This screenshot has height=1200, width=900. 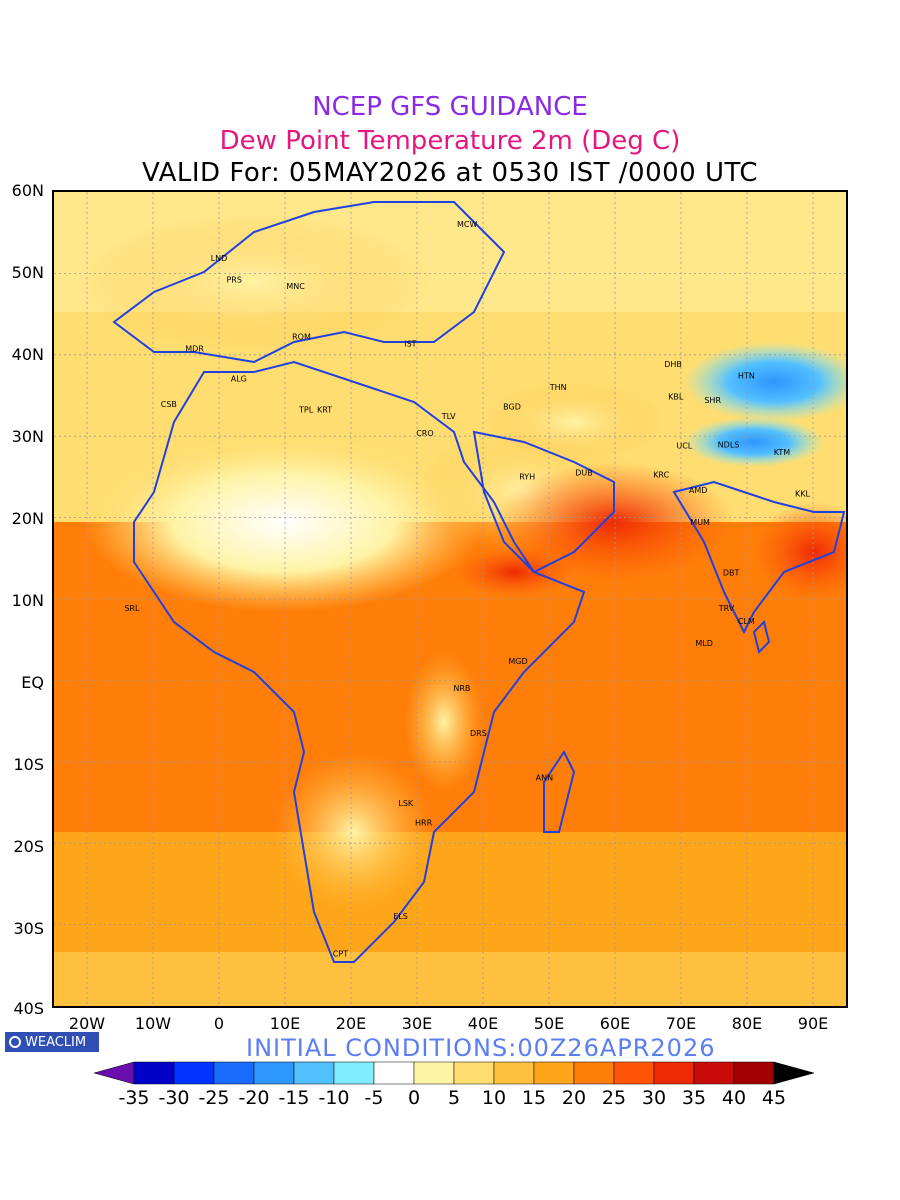 I want to click on lat-label: 40S, so click(x=28, y=1008).